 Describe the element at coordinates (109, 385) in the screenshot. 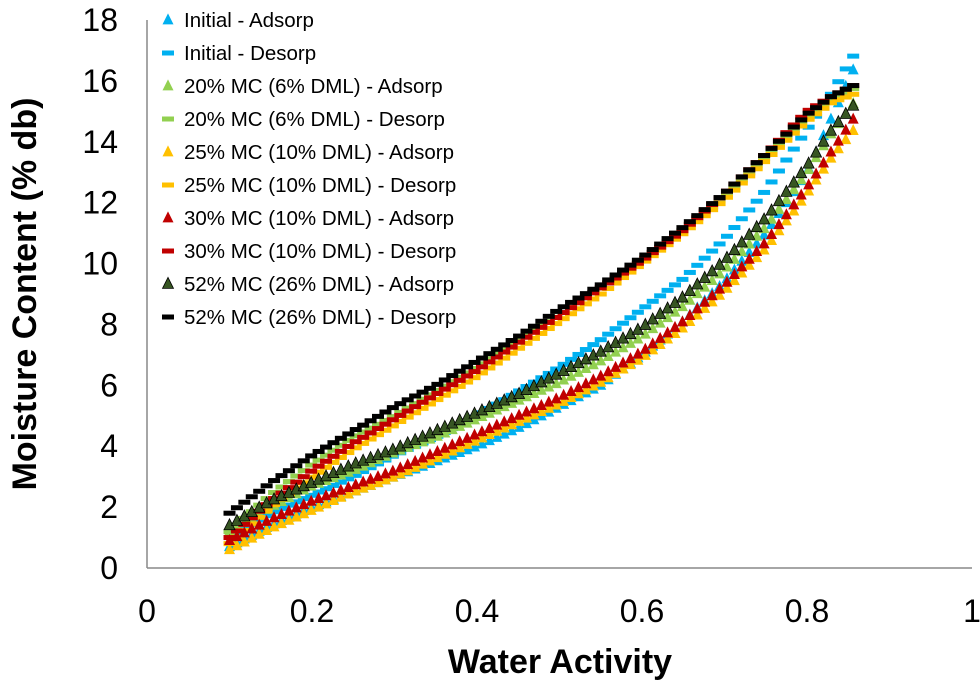

I see `y-tick-label: 6` at that location.